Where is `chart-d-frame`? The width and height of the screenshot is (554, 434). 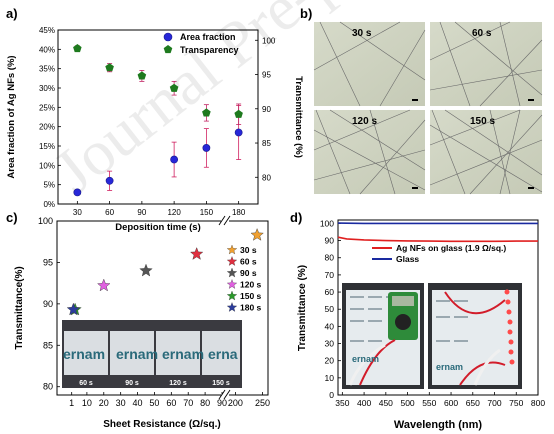
chart-d-frame is located at coordinates (438, 307).